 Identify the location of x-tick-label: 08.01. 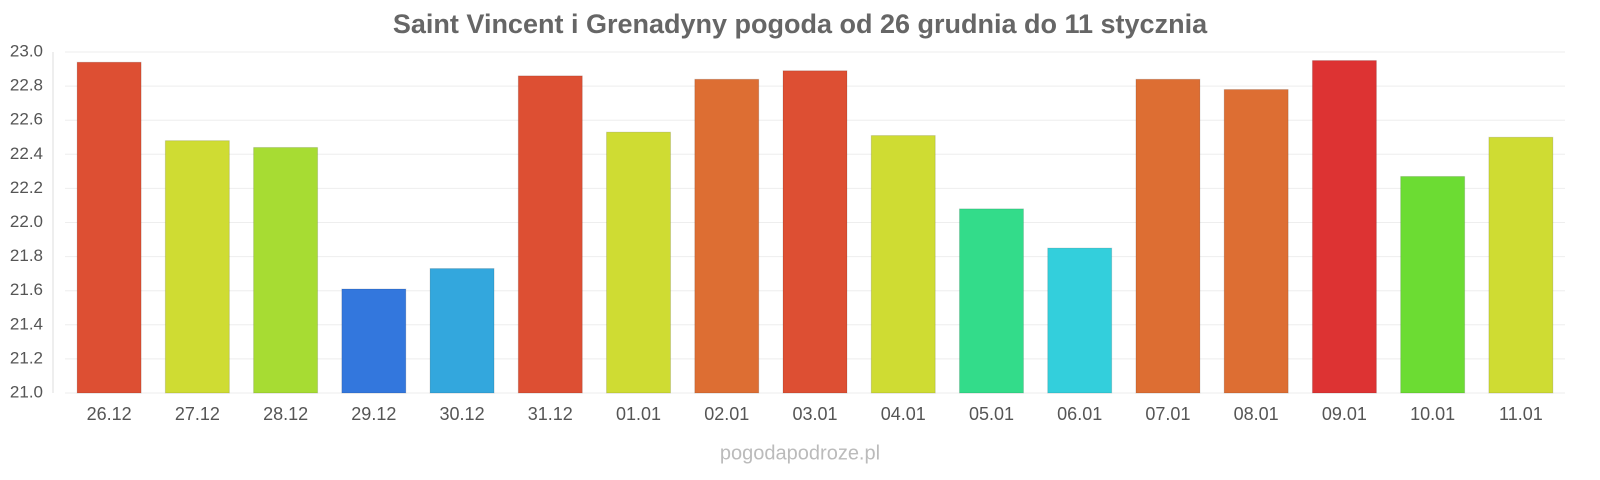
(1256, 414).